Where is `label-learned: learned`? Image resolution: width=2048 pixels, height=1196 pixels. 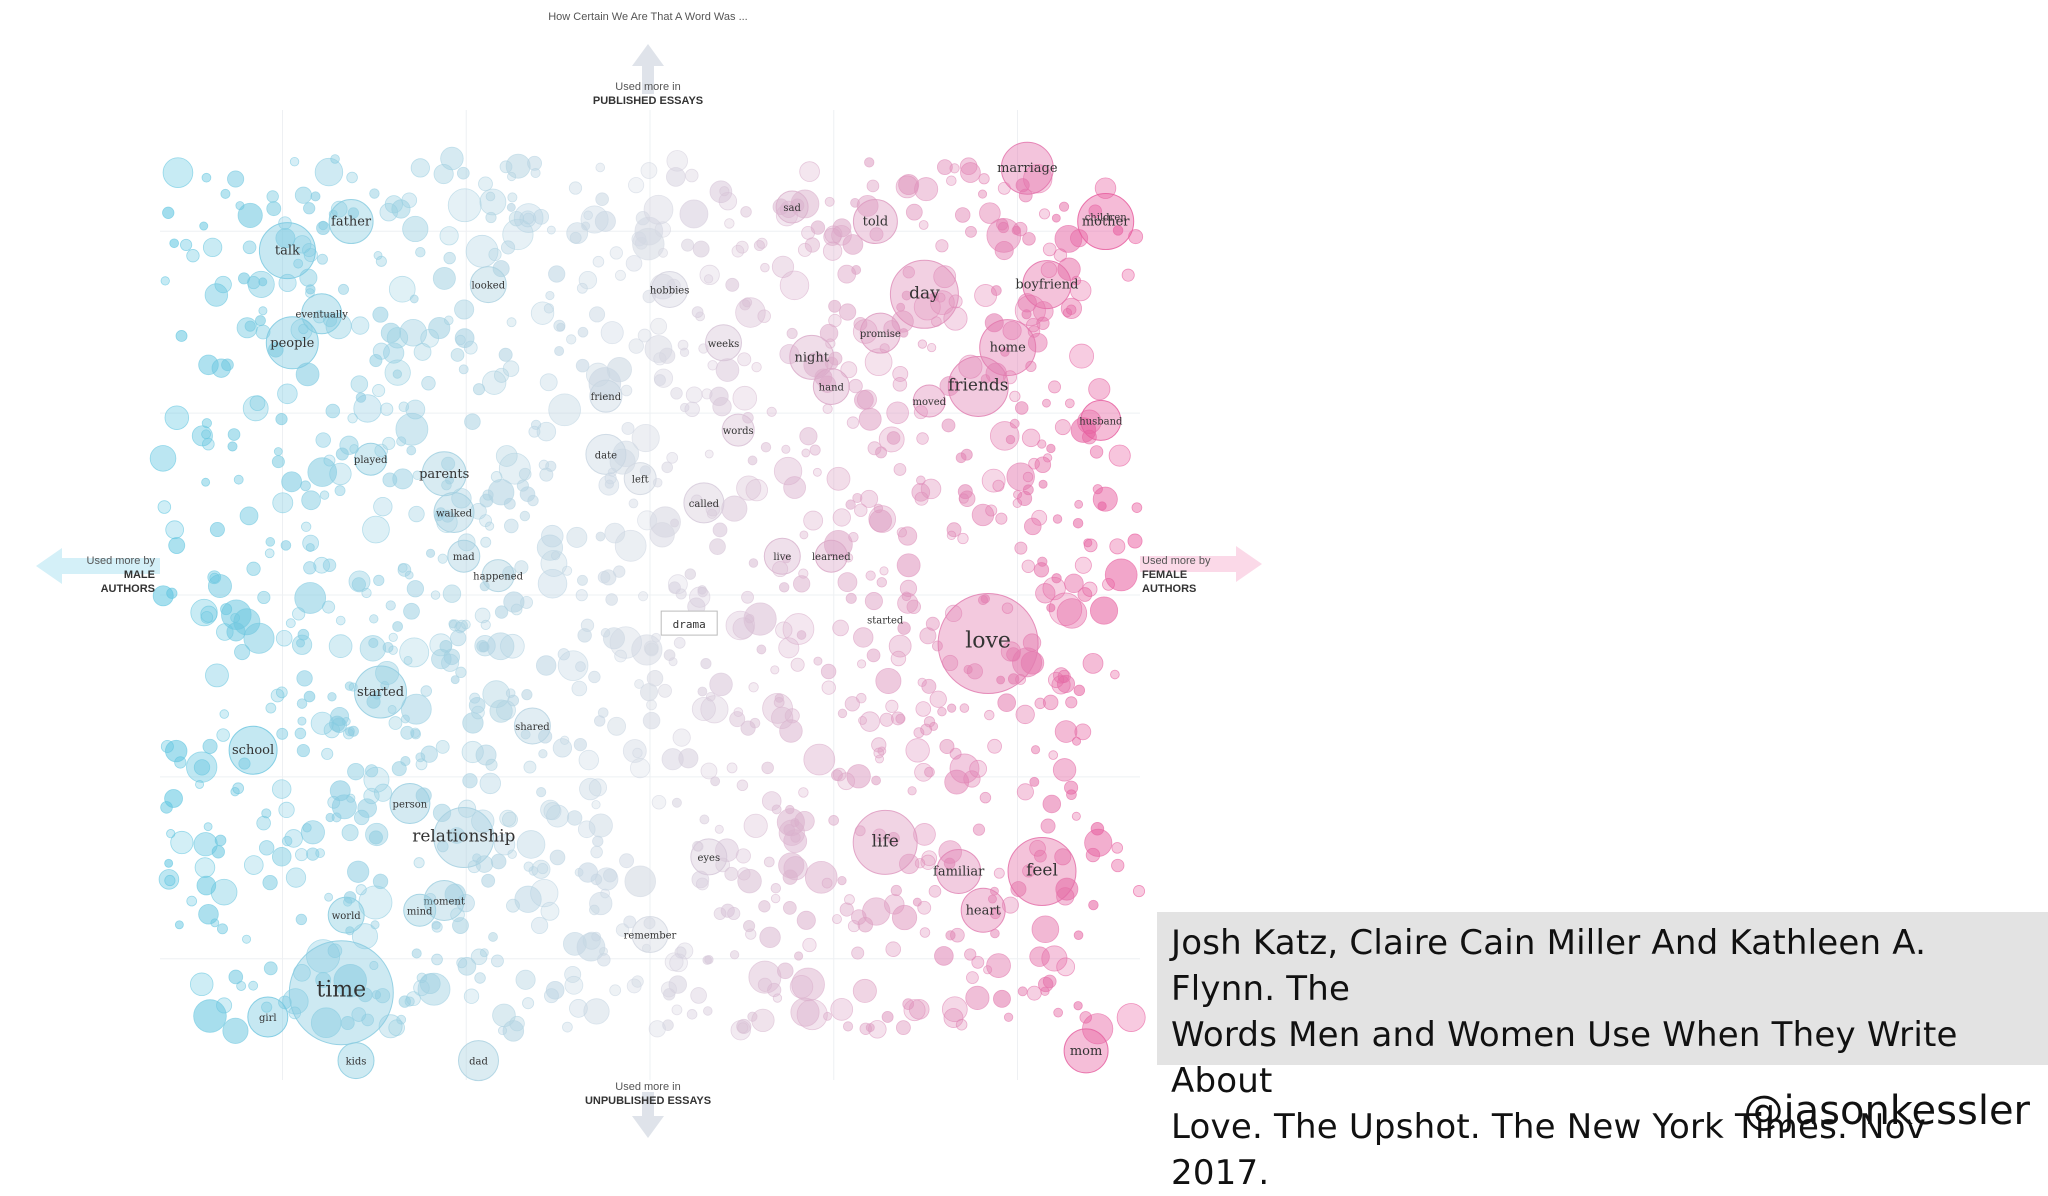 label-learned: learned is located at coordinates (831, 557).